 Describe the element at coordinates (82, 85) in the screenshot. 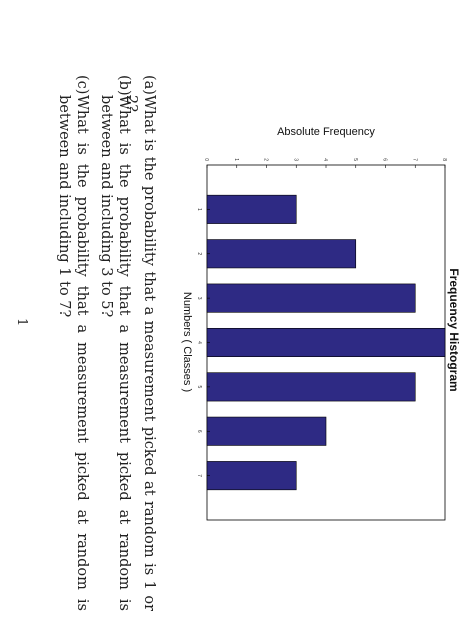

I see `question-c-label: (c)` at that location.